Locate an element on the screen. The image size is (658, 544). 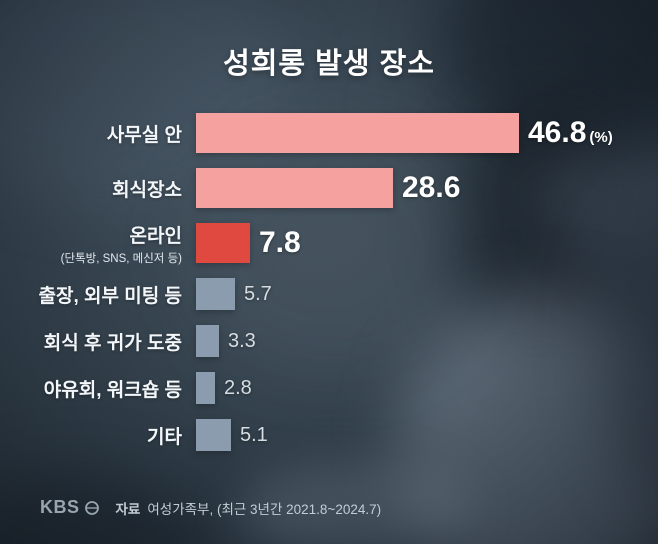
bar-value: 46.8 (%) is located at coordinates (570, 132).